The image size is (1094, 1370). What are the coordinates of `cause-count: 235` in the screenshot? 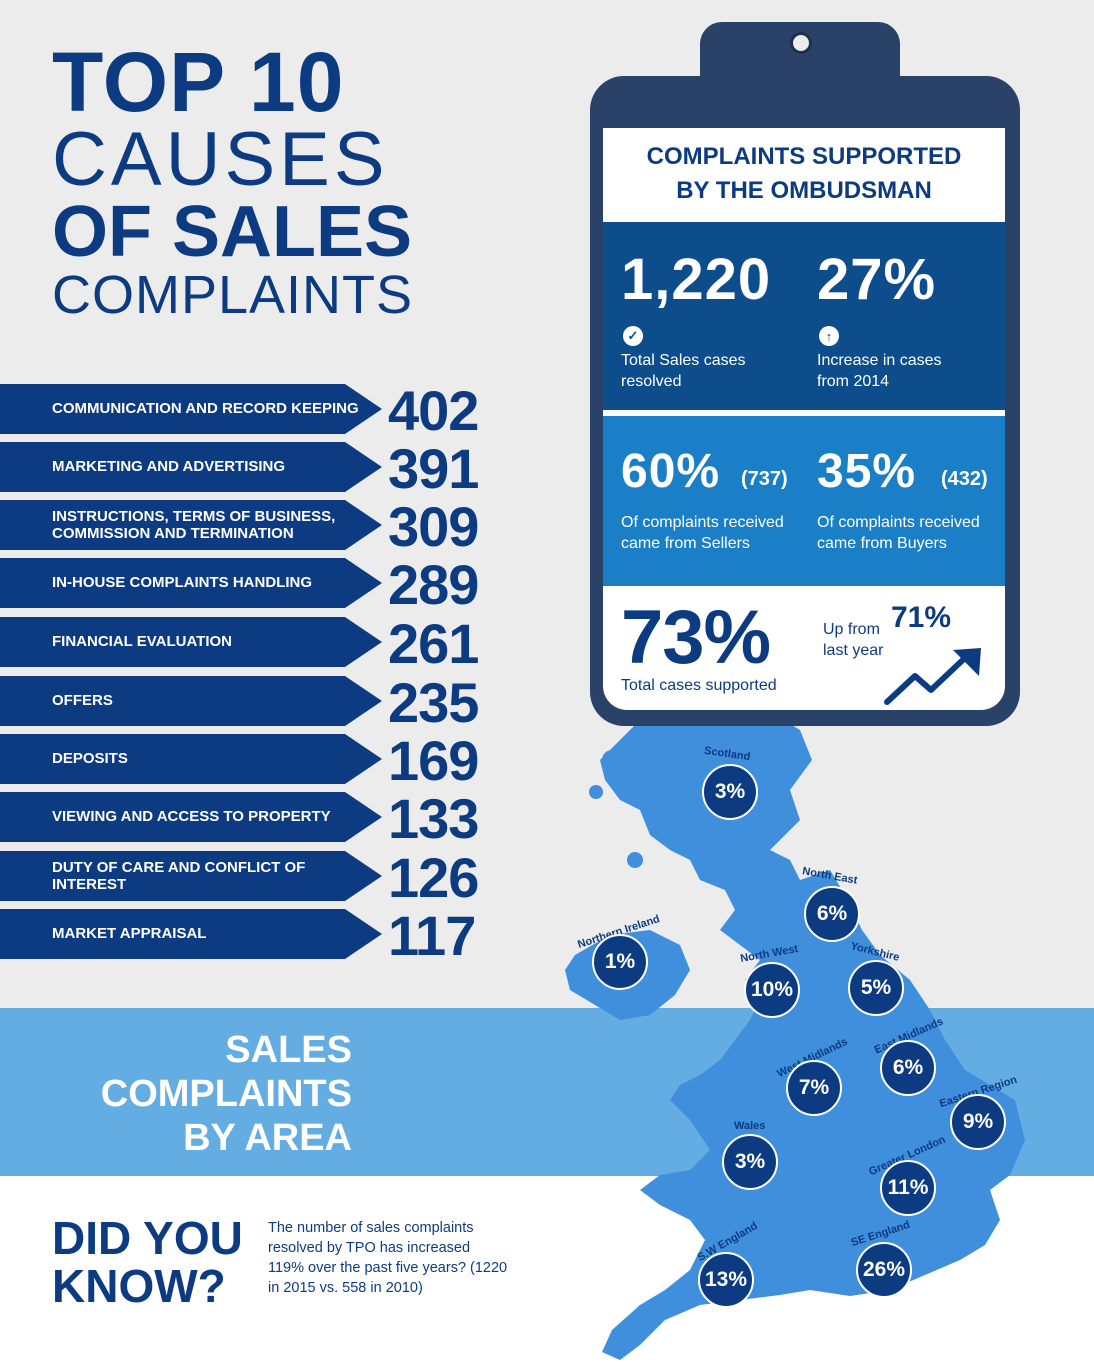 It's located at (433, 702).